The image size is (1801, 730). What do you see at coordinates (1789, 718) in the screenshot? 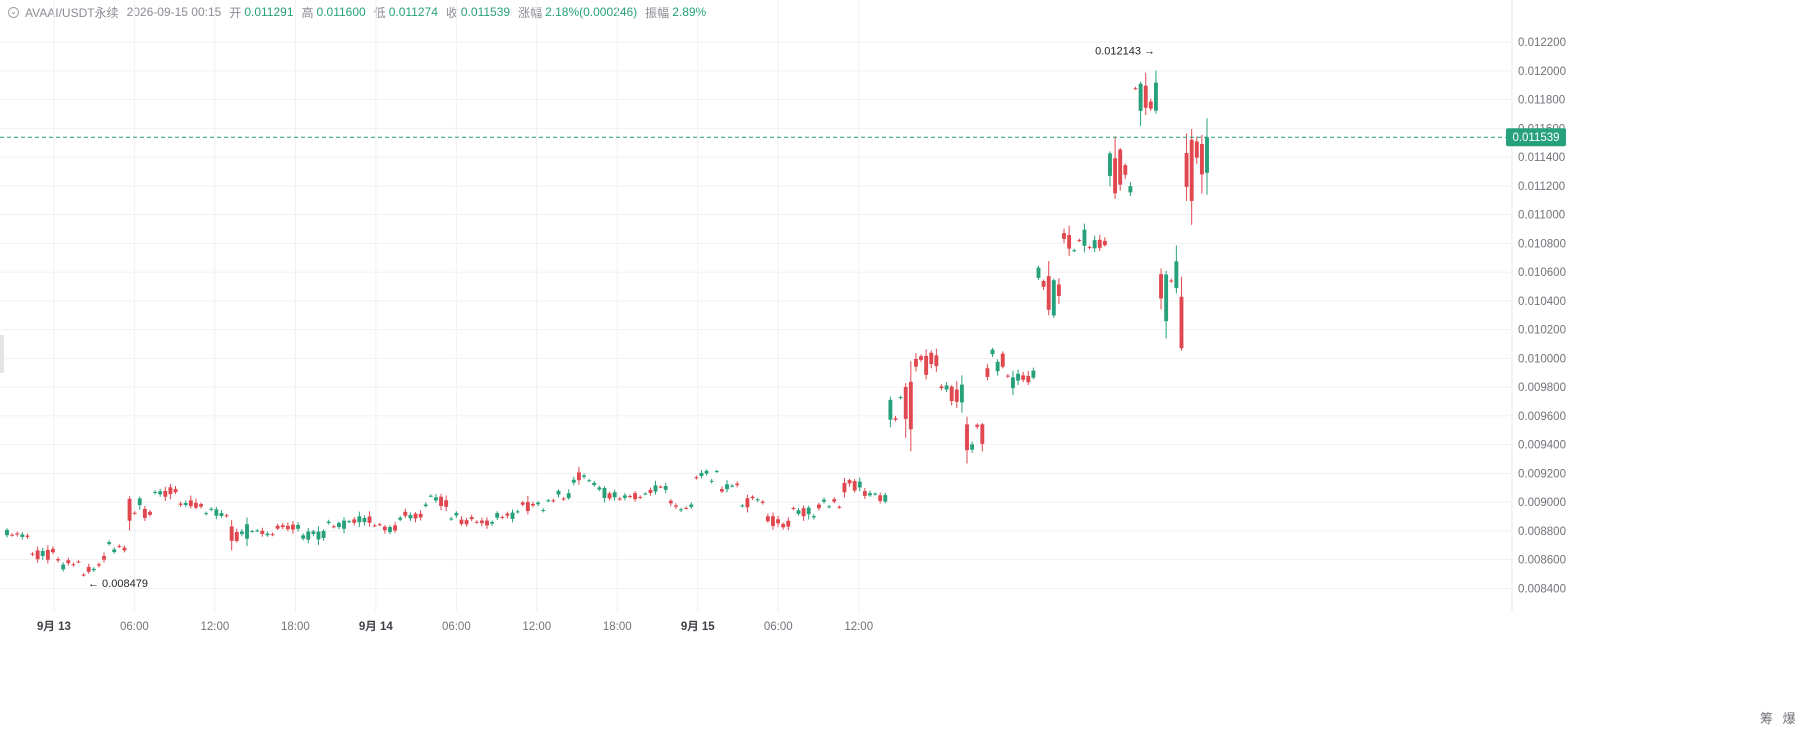
I see `liquidation-button: 爆` at bounding box center [1789, 718].